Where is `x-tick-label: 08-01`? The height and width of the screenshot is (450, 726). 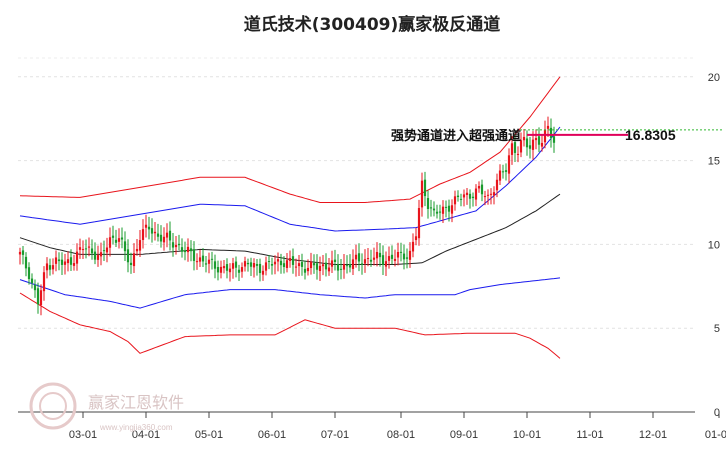
x-tick-label: 08-01 is located at coordinates (401, 435).